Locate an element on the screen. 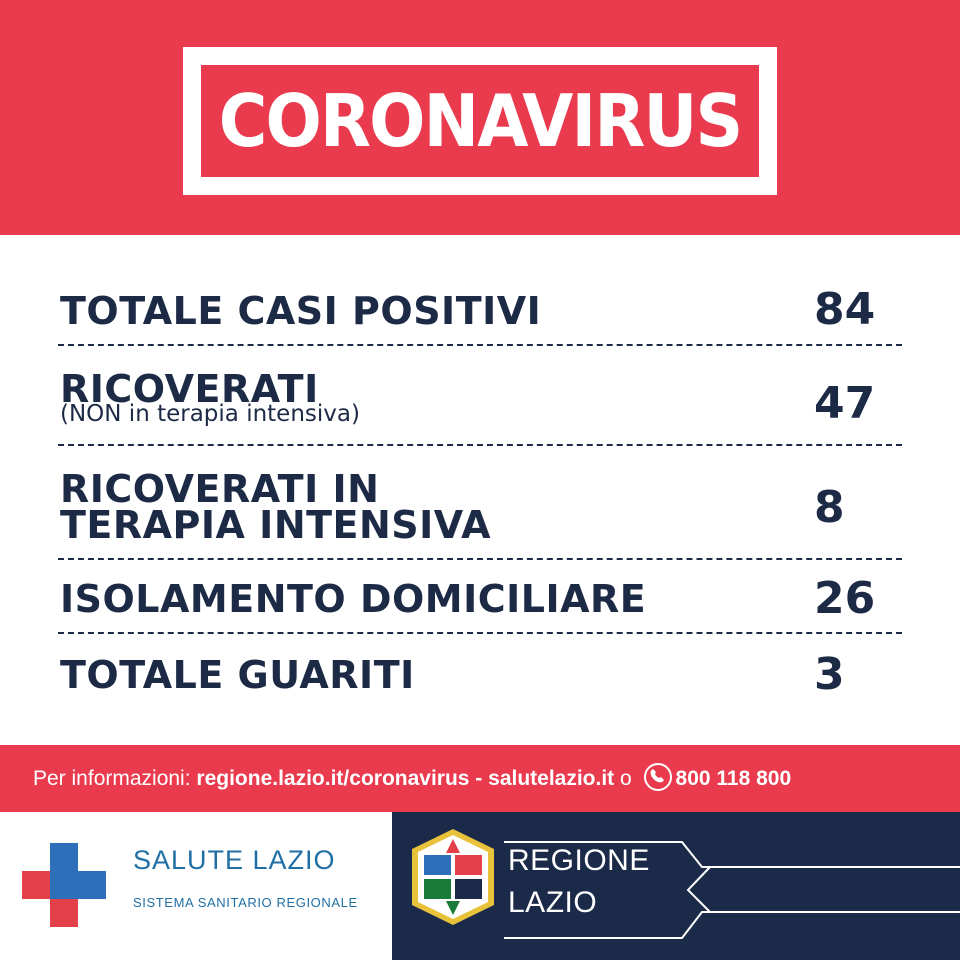 The image size is (960, 960). page-title: CORONAVIRUS is located at coordinates (480, 121).